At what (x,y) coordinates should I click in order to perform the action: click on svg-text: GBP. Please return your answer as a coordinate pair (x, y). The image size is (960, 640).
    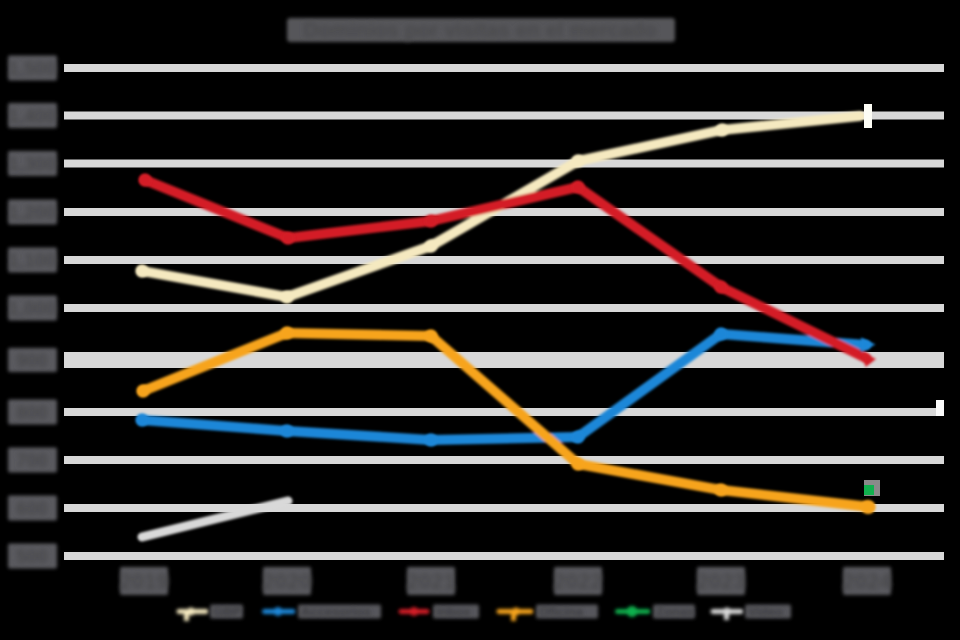
    Looking at the image, I should click on (227, 611).